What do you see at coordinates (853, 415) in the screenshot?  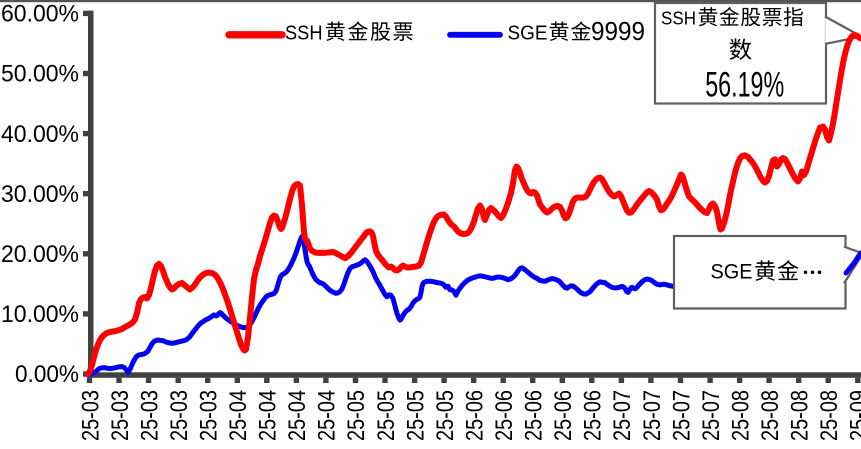 I see `svg-text: 25-09` at bounding box center [853, 415].